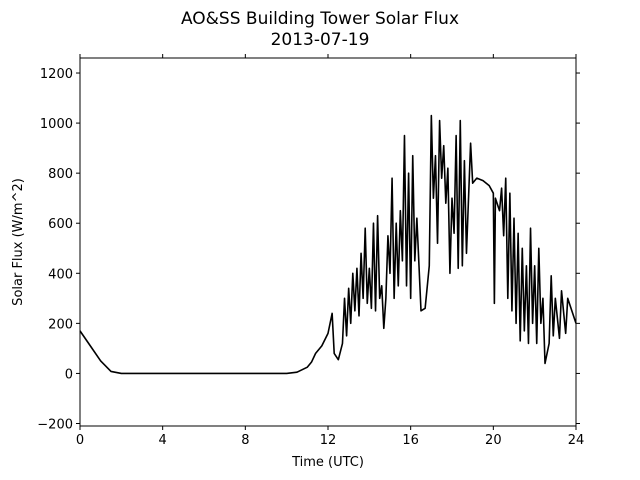 Image resolution: width=640 pixels, height=480 pixels. I want to click on chart-subtitle: 2013-07-19, so click(320, 40).